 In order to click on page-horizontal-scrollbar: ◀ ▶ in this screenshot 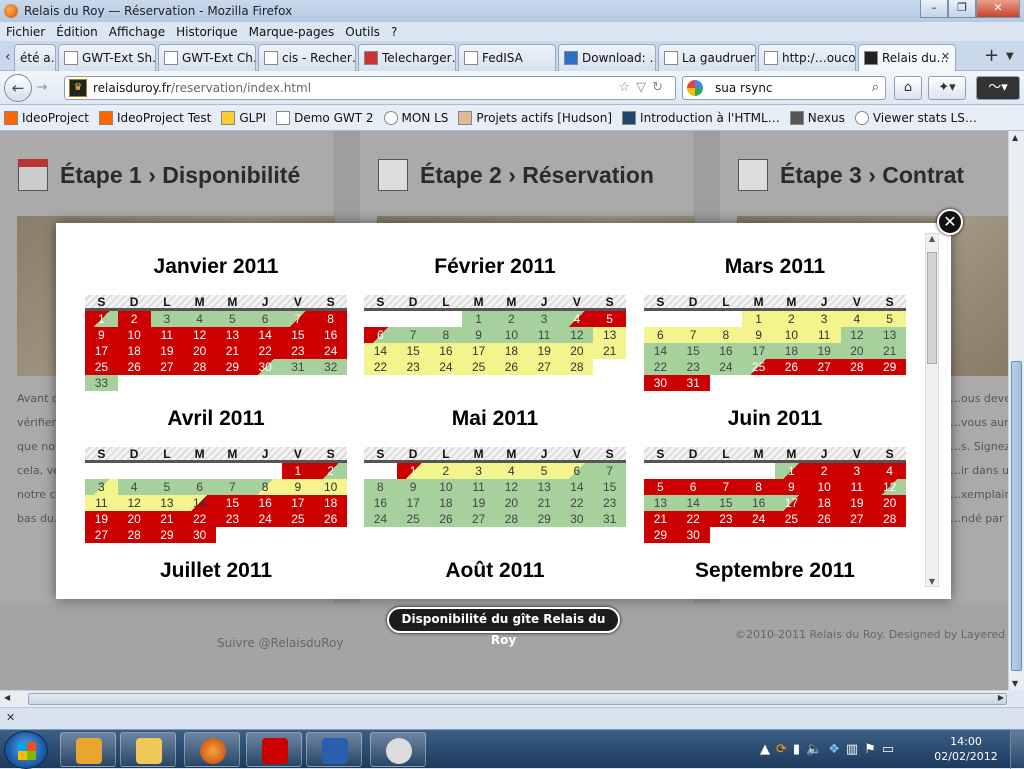, I will do `click(504, 698)`.